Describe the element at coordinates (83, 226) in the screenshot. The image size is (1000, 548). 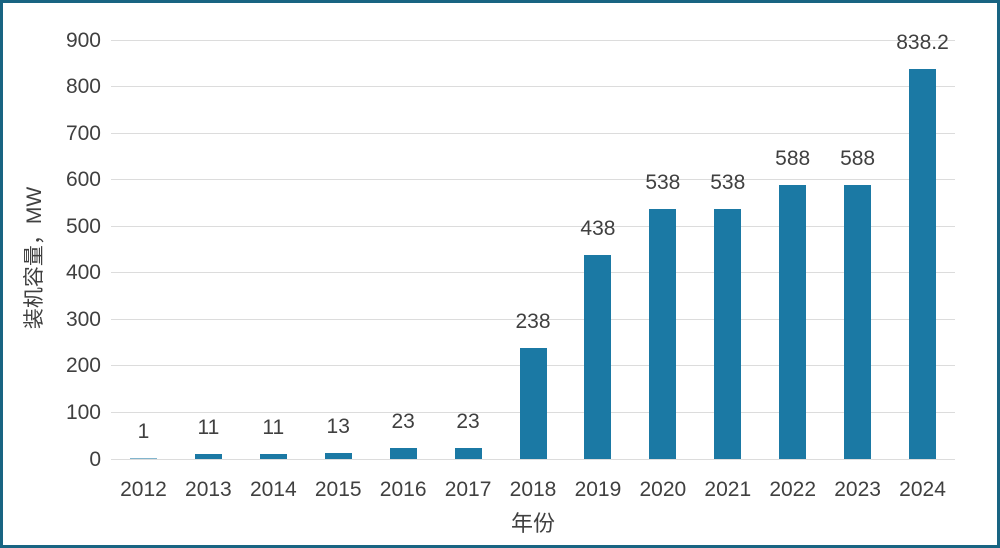
I see `y-tick-label: 500` at that location.